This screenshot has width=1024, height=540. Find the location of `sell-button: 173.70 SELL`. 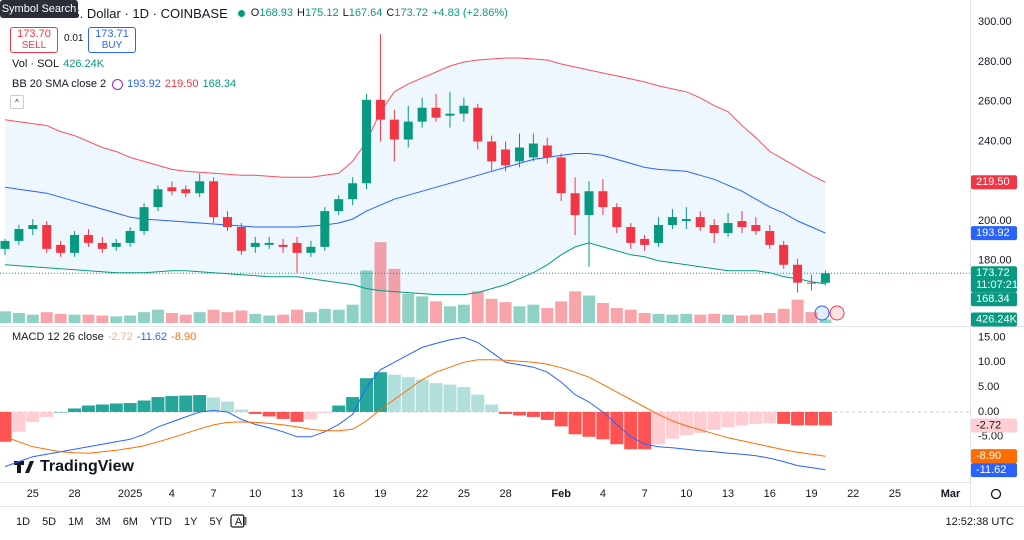

sell-button: 173.70 SELL is located at coordinates (34, 40).